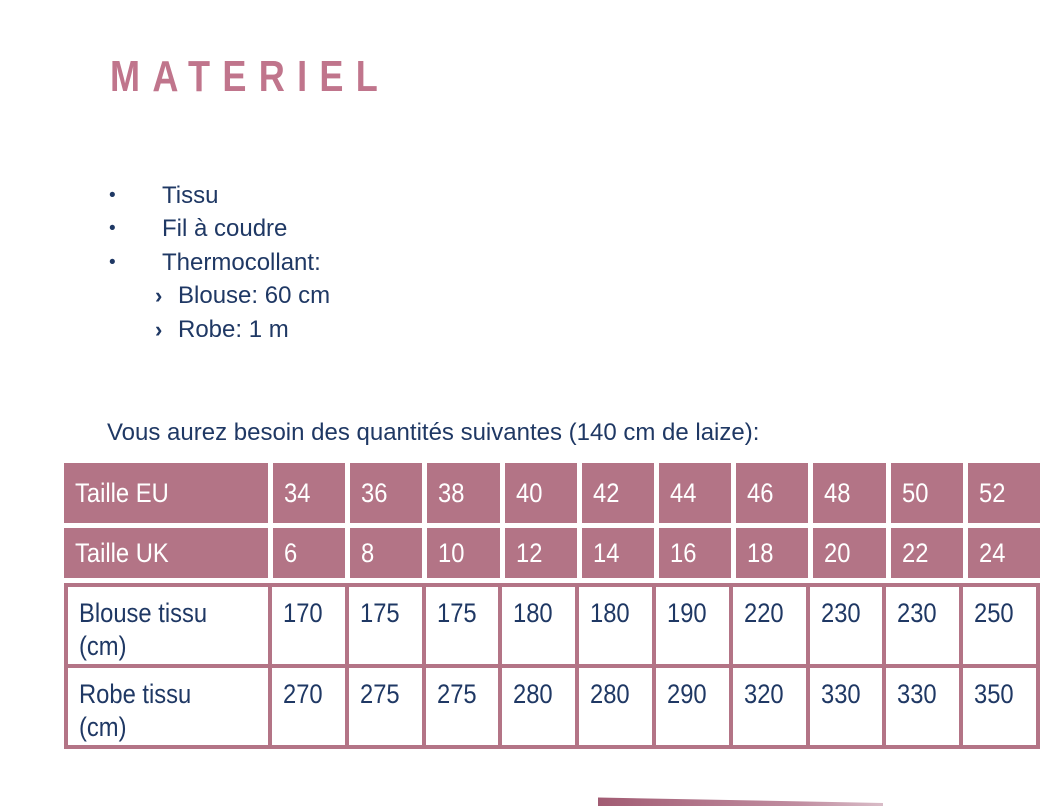 The image size is (1062, 806). Describe the element at coordinates (769, 706) in the screenshot. I see `body-cell: 320` at that location.